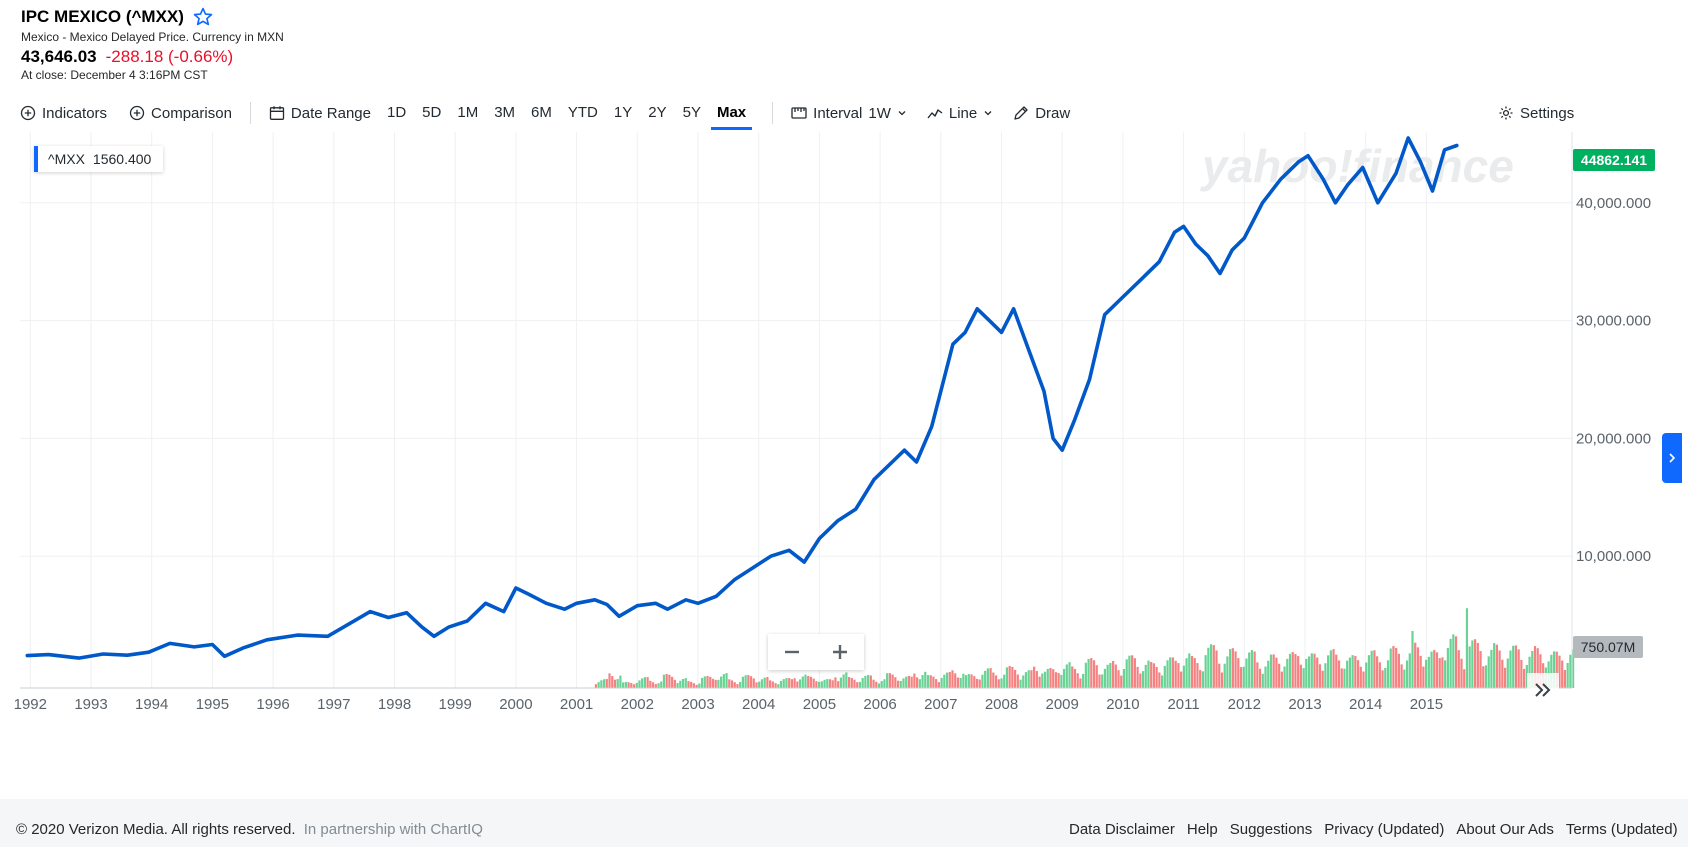 This screenshot has height=847, width=1688. I want to click on volume-bars, so click(1084, 648).